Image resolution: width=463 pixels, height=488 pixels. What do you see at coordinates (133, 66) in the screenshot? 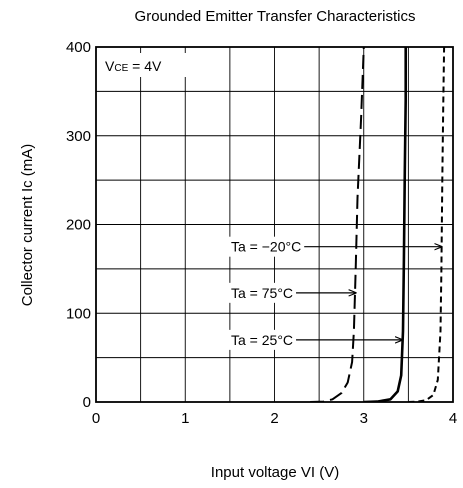
I see `condition-label: VCE = 4V` at bounding box center [133, 66].